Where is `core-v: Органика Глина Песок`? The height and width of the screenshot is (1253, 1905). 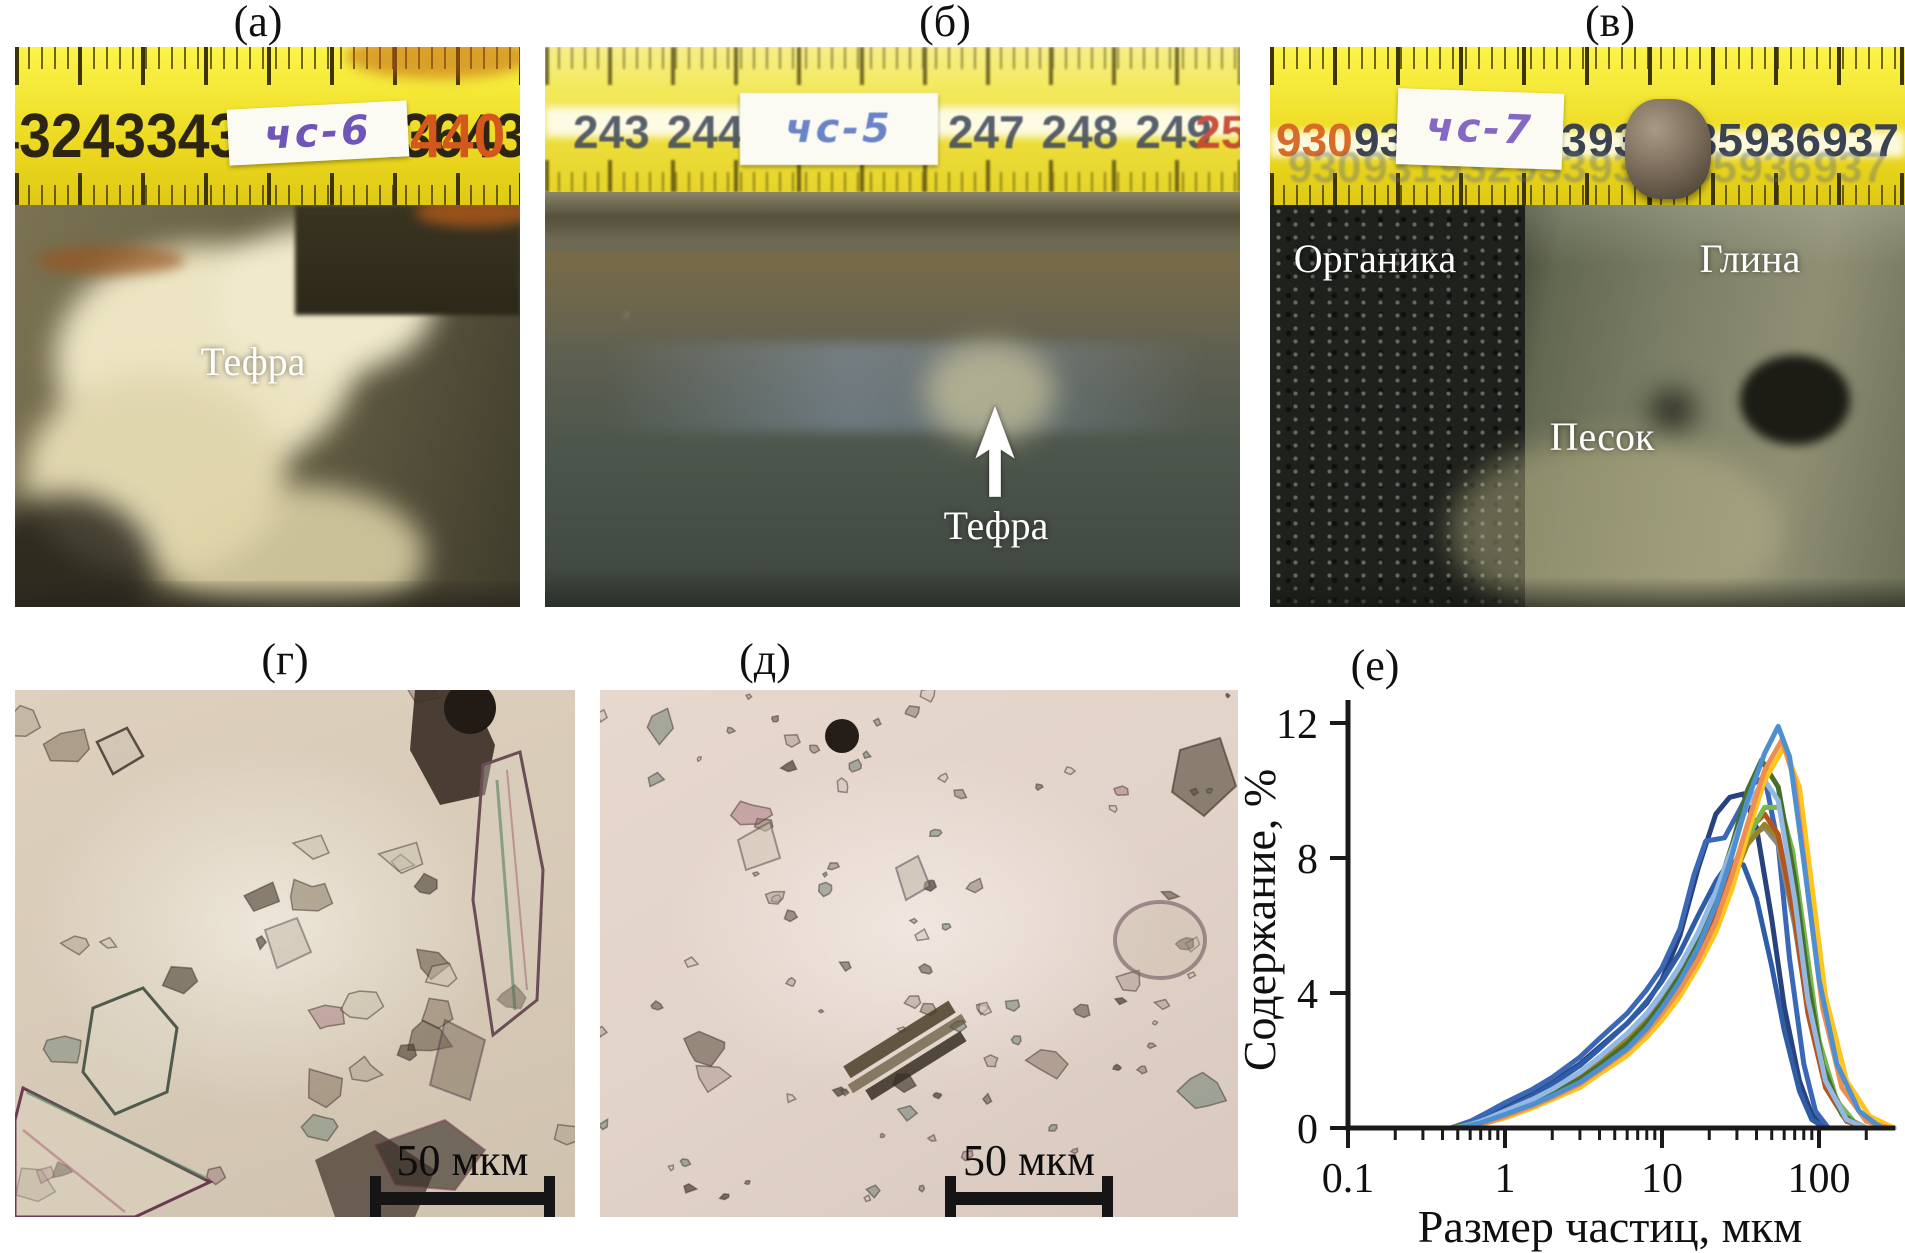
core-v: Органика Глина Песок is located at coordinates (1587, 406).